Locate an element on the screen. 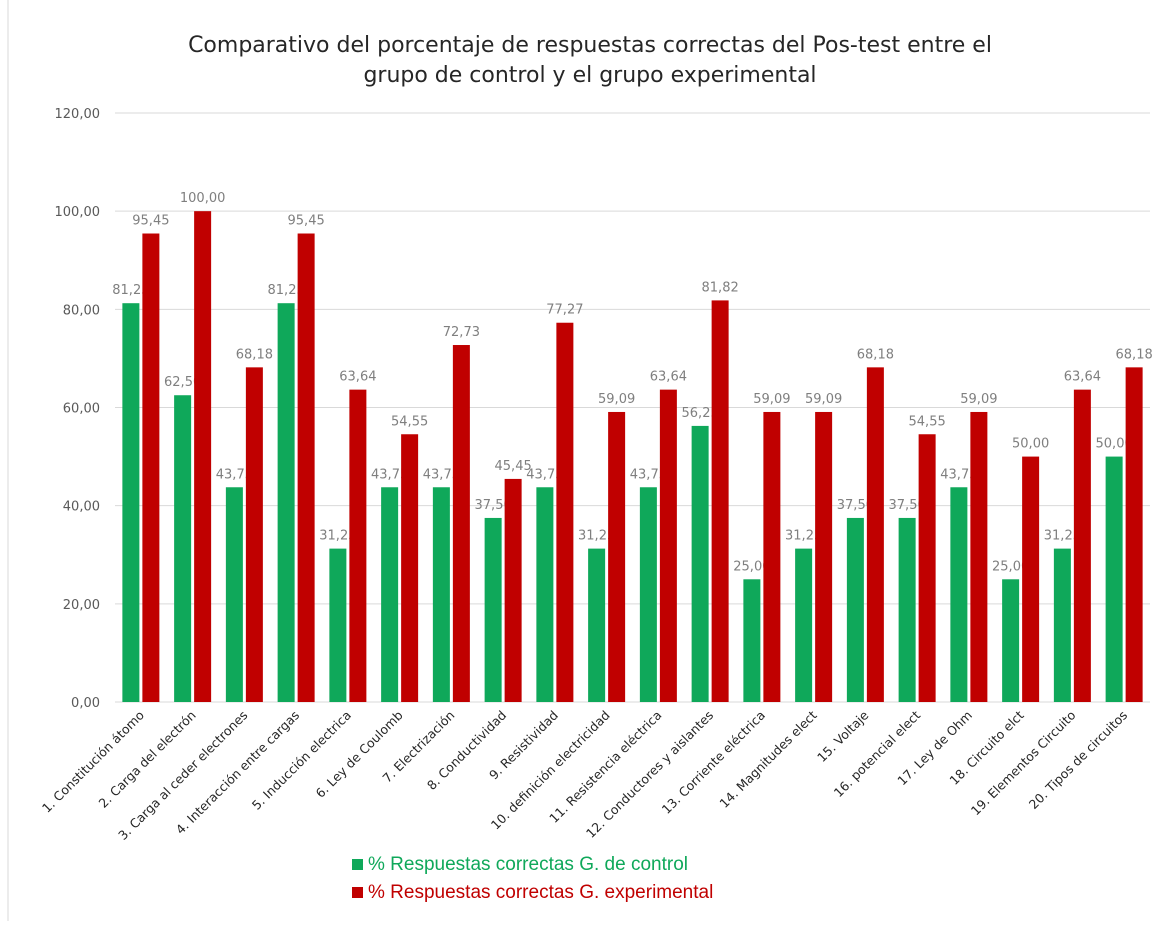 This screenshot has width=1165, height=926. x-tick-label: 16. potencial elect is located at coordinates (877, 753).